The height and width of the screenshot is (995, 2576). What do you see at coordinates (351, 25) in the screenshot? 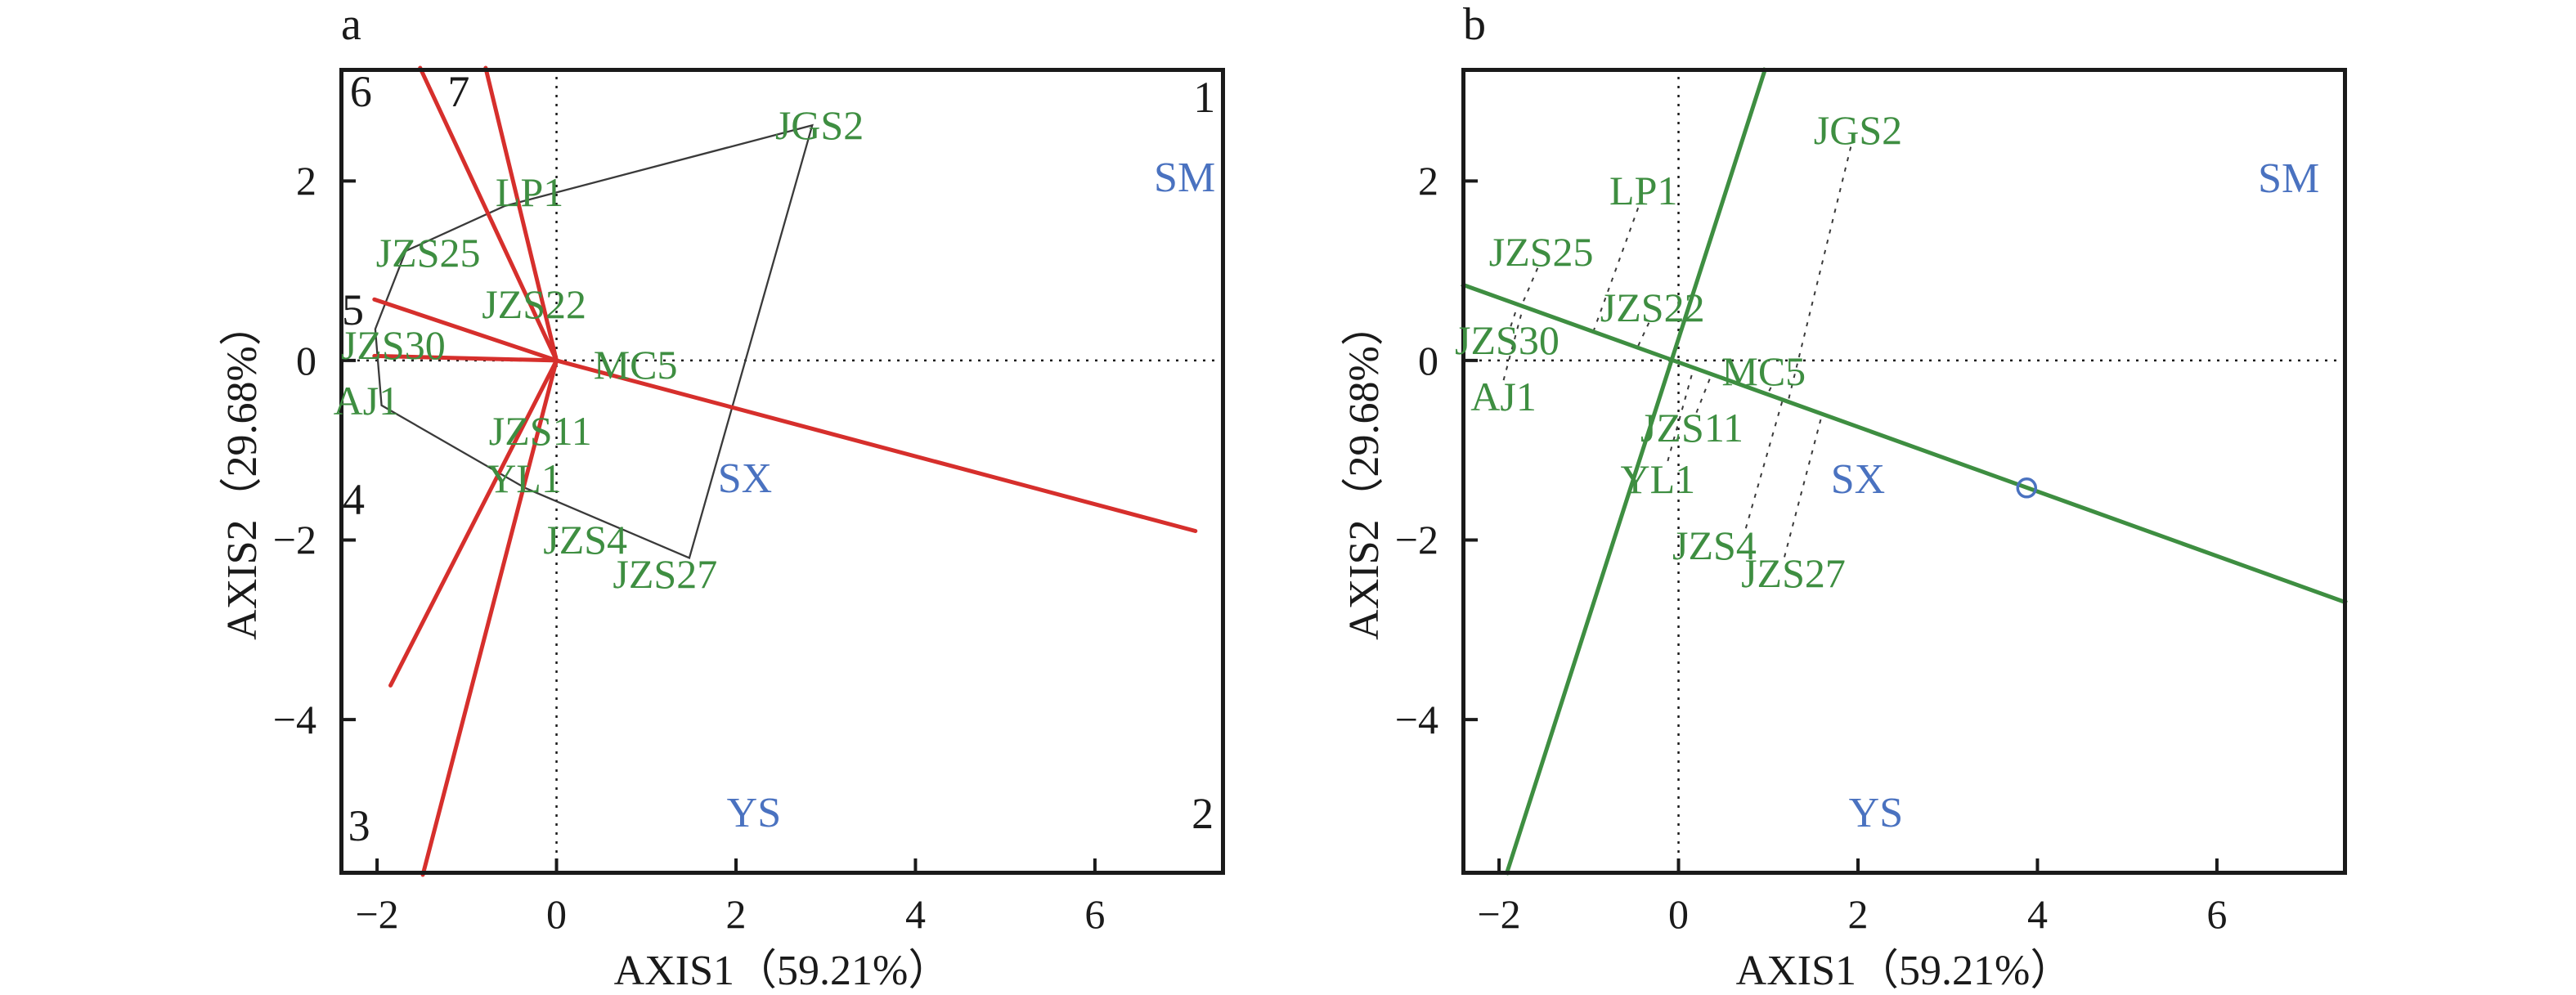
I see `panel-letter-a: a` at bounding box center [351, 25].